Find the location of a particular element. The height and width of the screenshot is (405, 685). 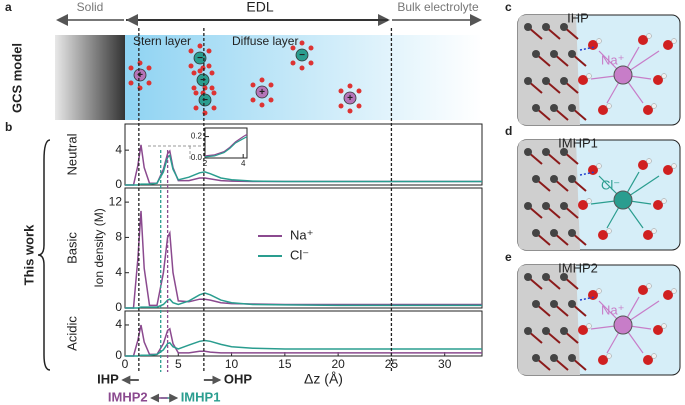

panel-label: d is located at coordinates (508, 131).